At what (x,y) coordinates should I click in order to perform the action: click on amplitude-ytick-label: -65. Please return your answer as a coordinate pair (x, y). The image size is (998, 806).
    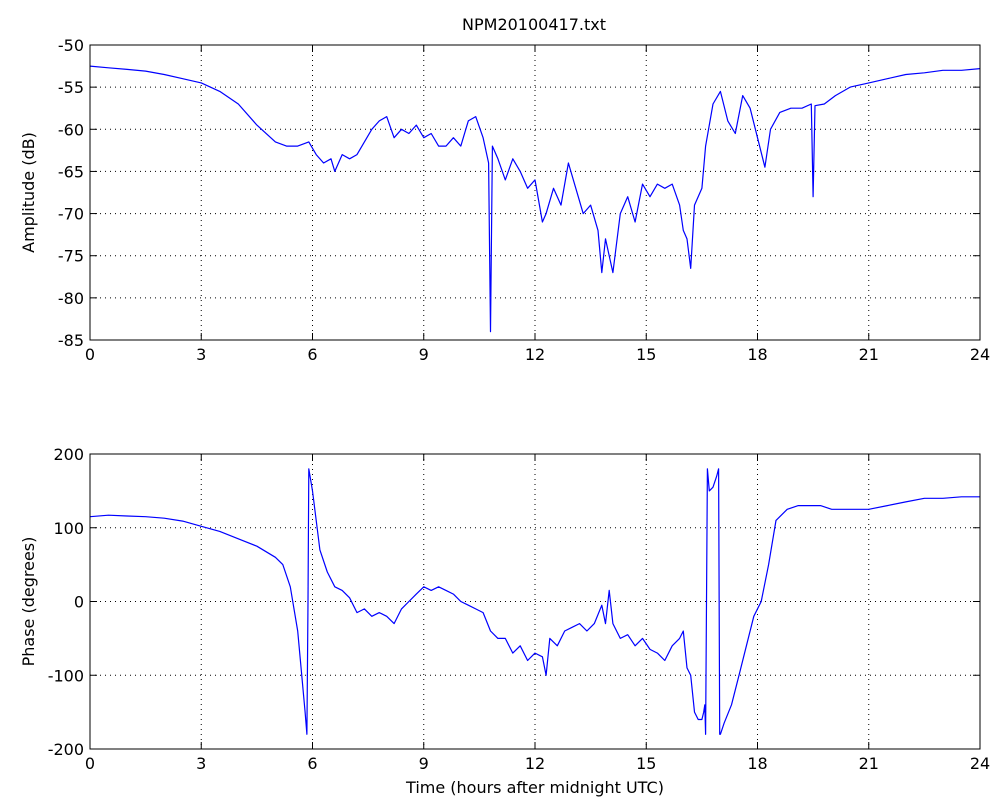
    Looking at the image, I should click on (71, 171).